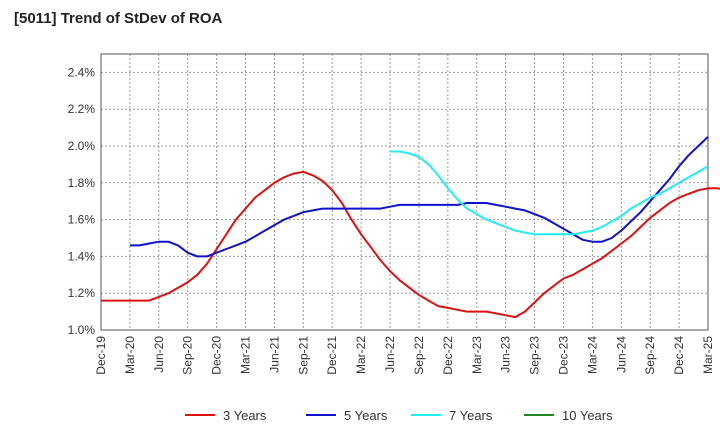 The width and height of the screenshot is (720, 440). Describe the element at coordinates (592, 355) in the screenshot. I see `x-tick-label: Mar-24` at that location.